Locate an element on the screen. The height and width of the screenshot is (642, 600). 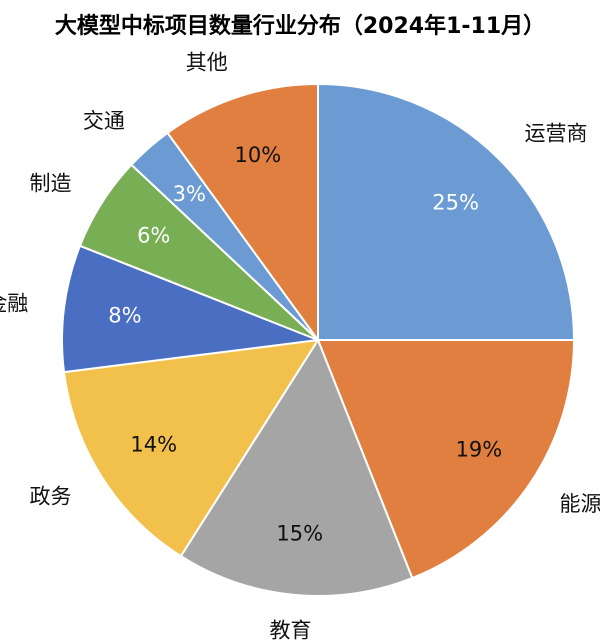
category-label-7: 其他 is located at coordinates (207, 62).